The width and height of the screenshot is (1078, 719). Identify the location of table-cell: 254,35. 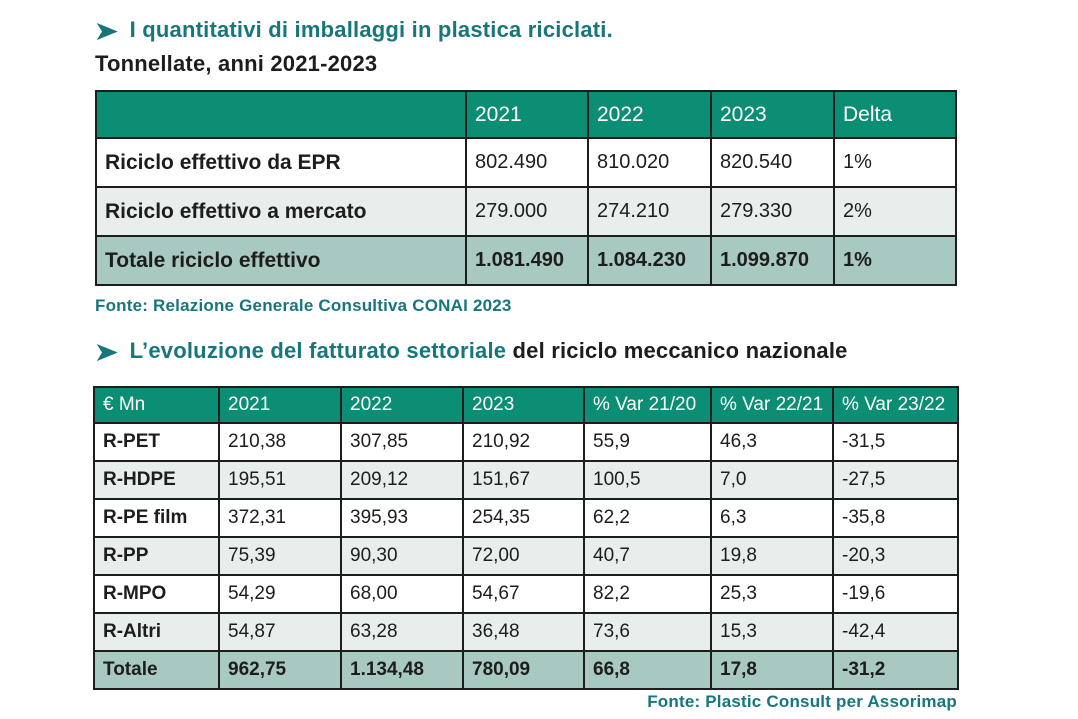
(523, 518).